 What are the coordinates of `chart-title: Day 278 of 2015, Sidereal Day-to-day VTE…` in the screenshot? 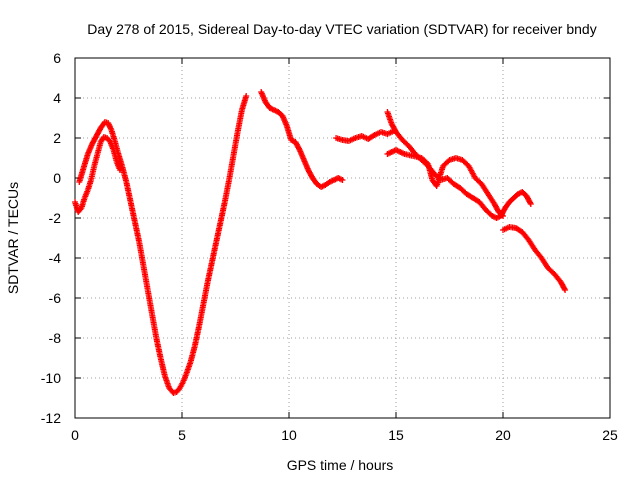 It's located at (341, 29).